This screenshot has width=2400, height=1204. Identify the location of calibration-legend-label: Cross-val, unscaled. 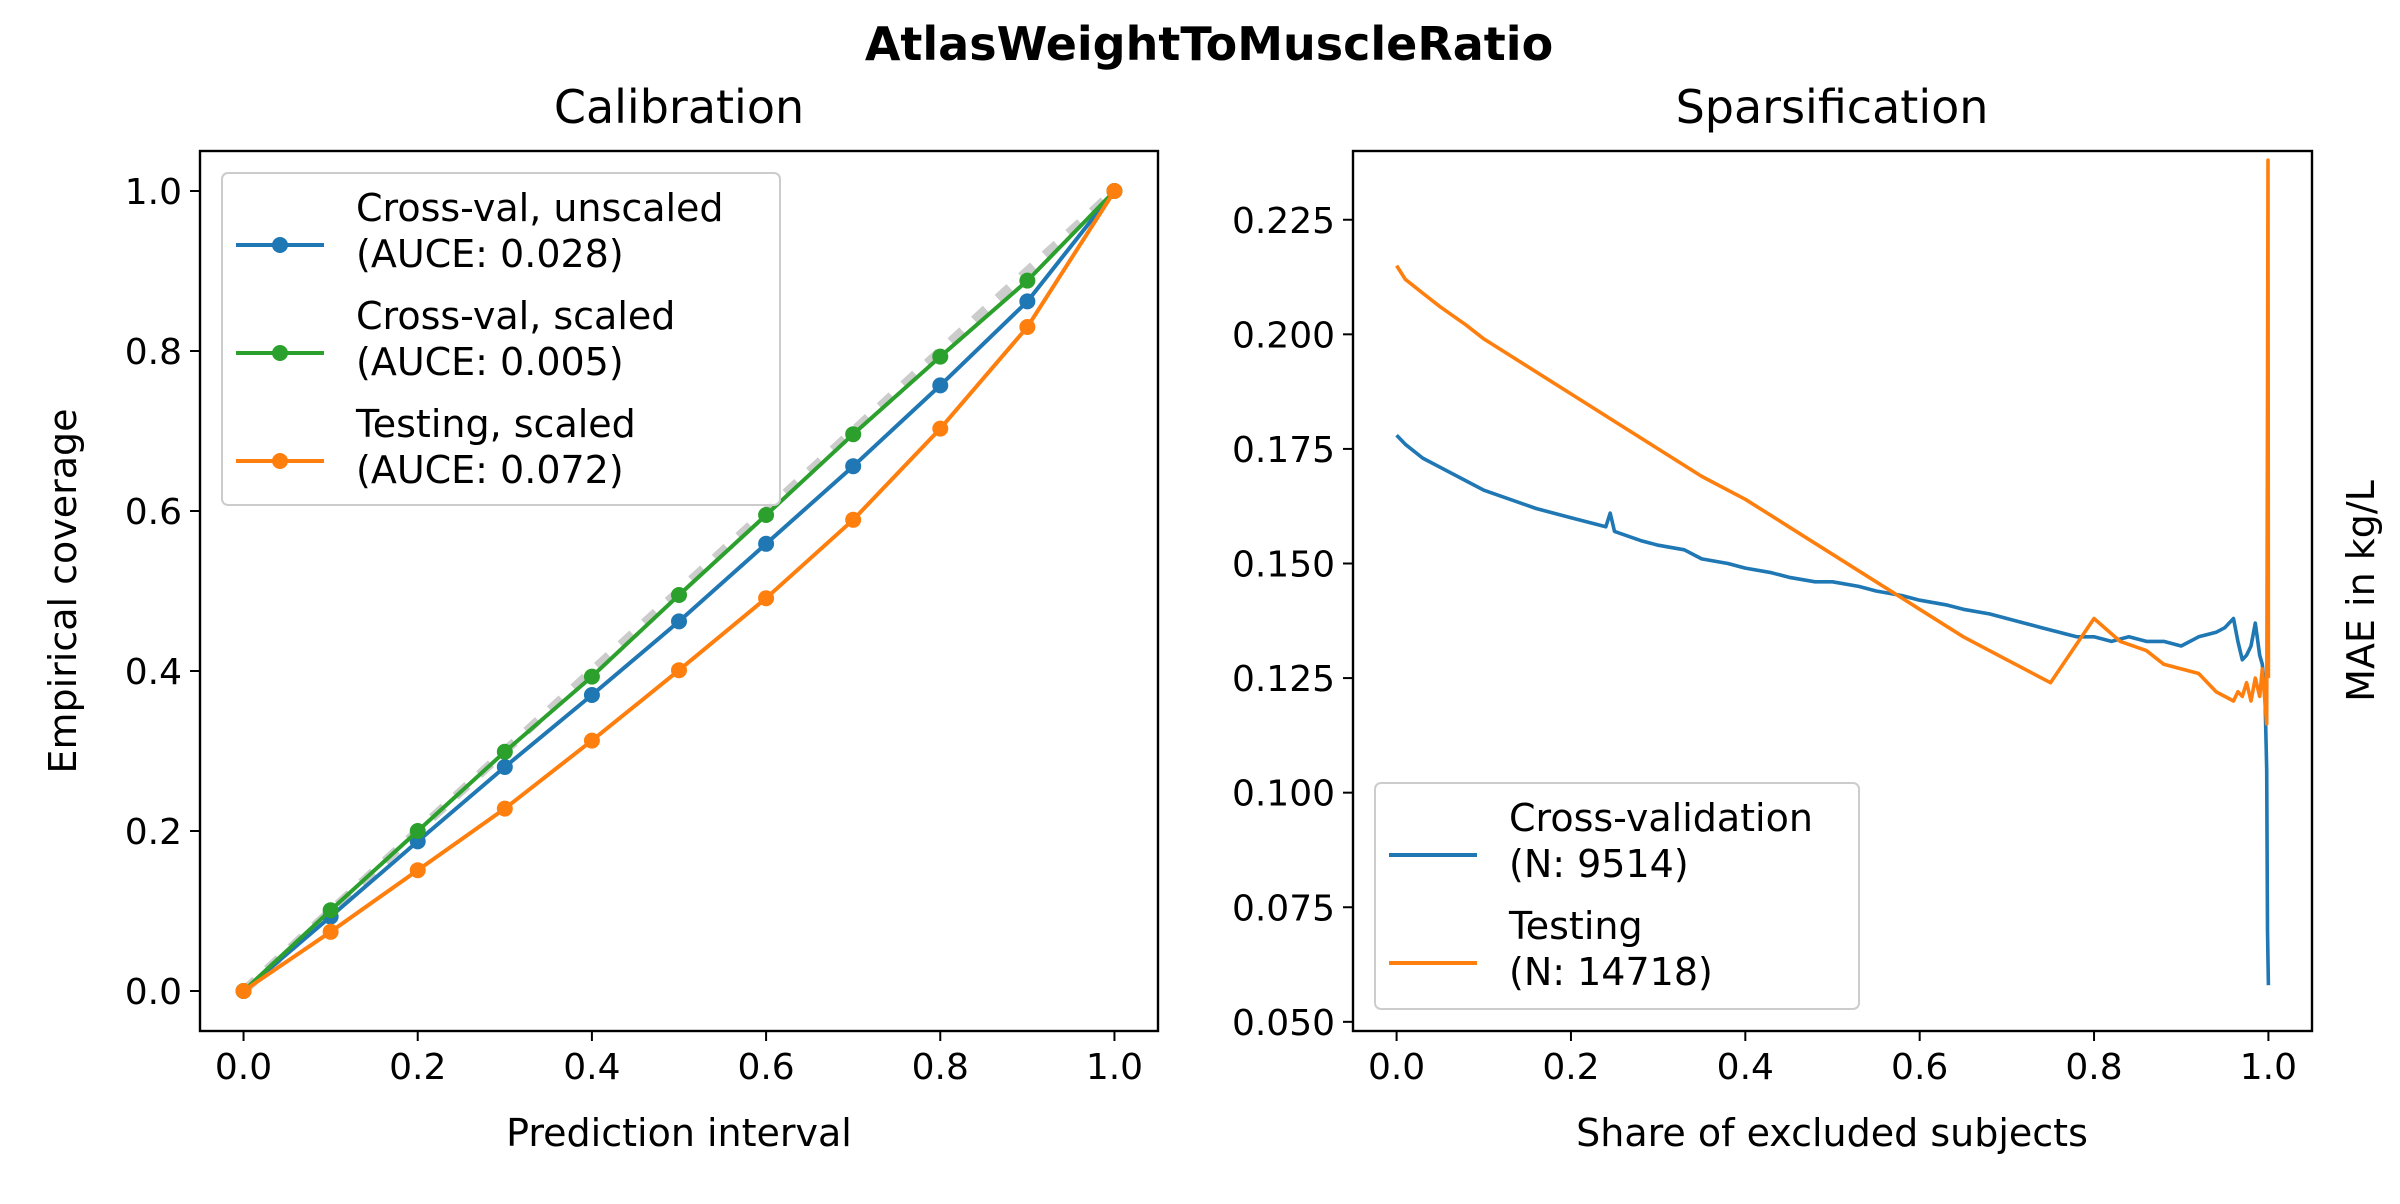
(540, 208).